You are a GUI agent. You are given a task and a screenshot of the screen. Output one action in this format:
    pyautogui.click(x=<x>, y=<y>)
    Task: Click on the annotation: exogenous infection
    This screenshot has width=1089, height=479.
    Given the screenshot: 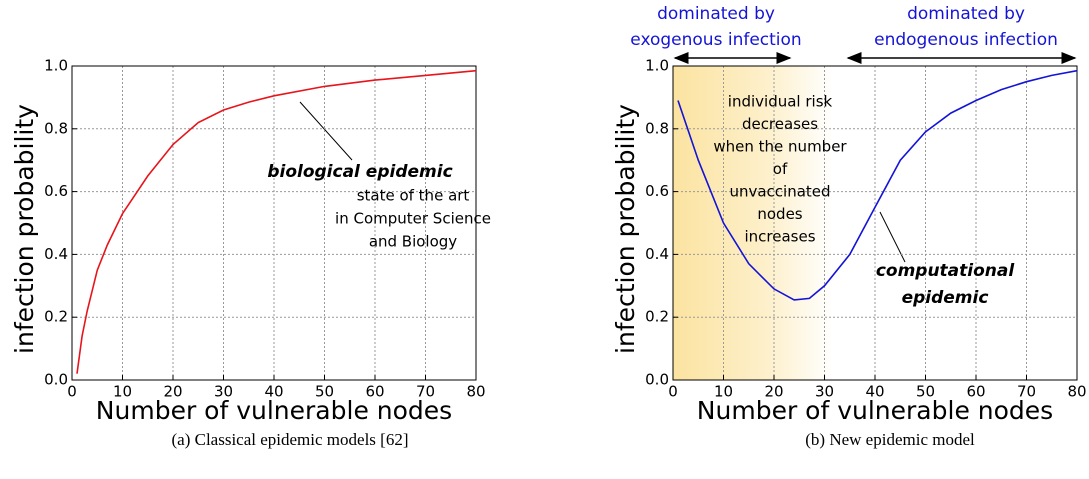 What is the action you would take?
    pyautogui.click(x=715, y=40)
    